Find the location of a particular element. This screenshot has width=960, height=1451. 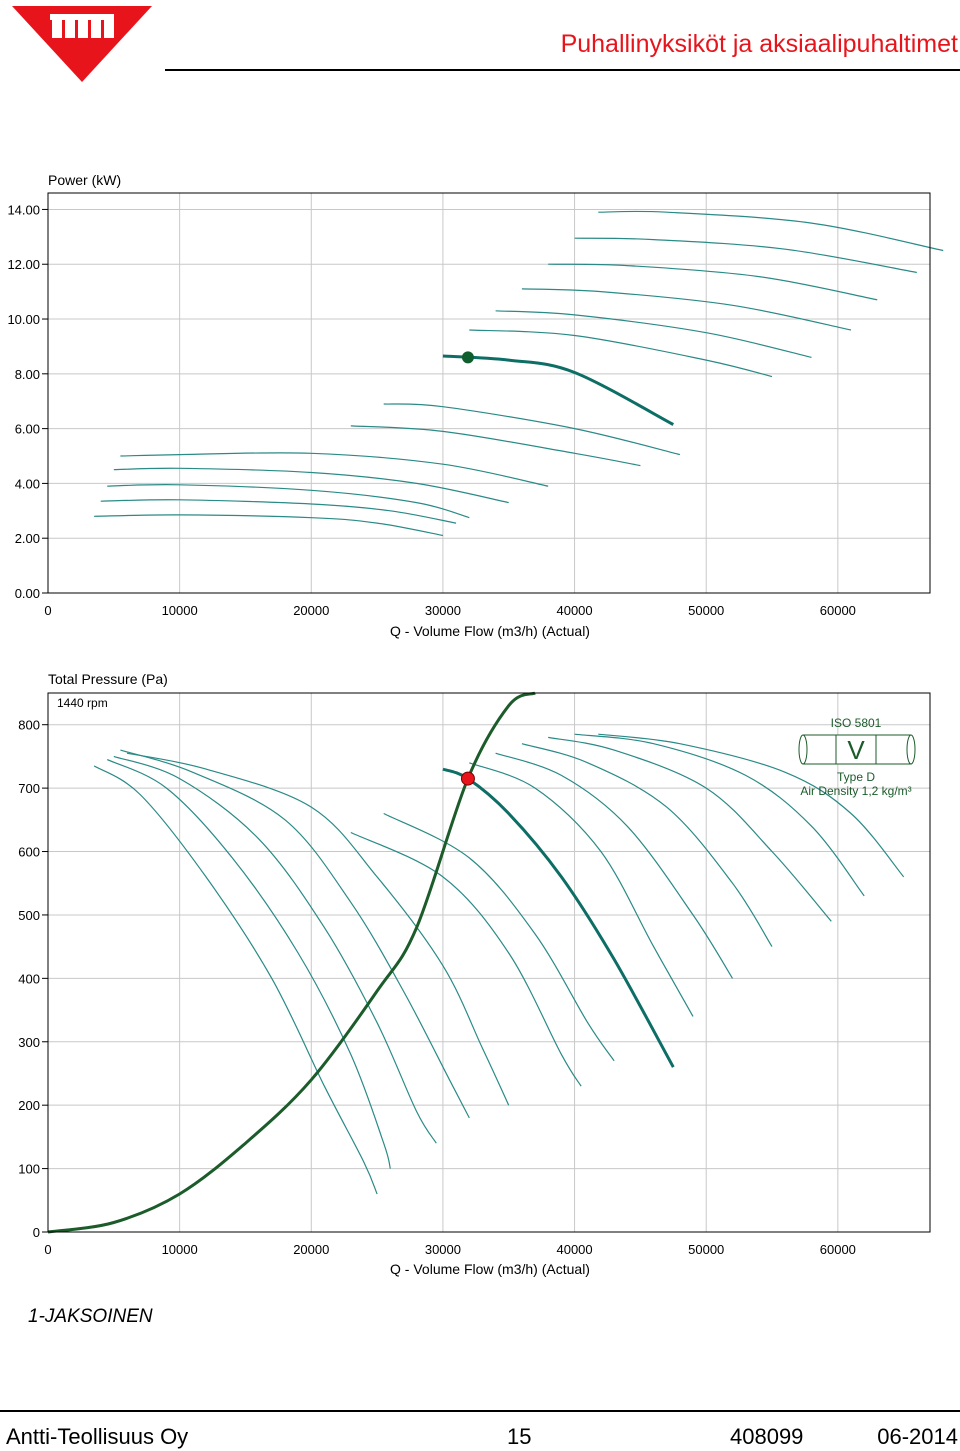

power-ylabel: Power (kW) is located at coordinates (84, 180).